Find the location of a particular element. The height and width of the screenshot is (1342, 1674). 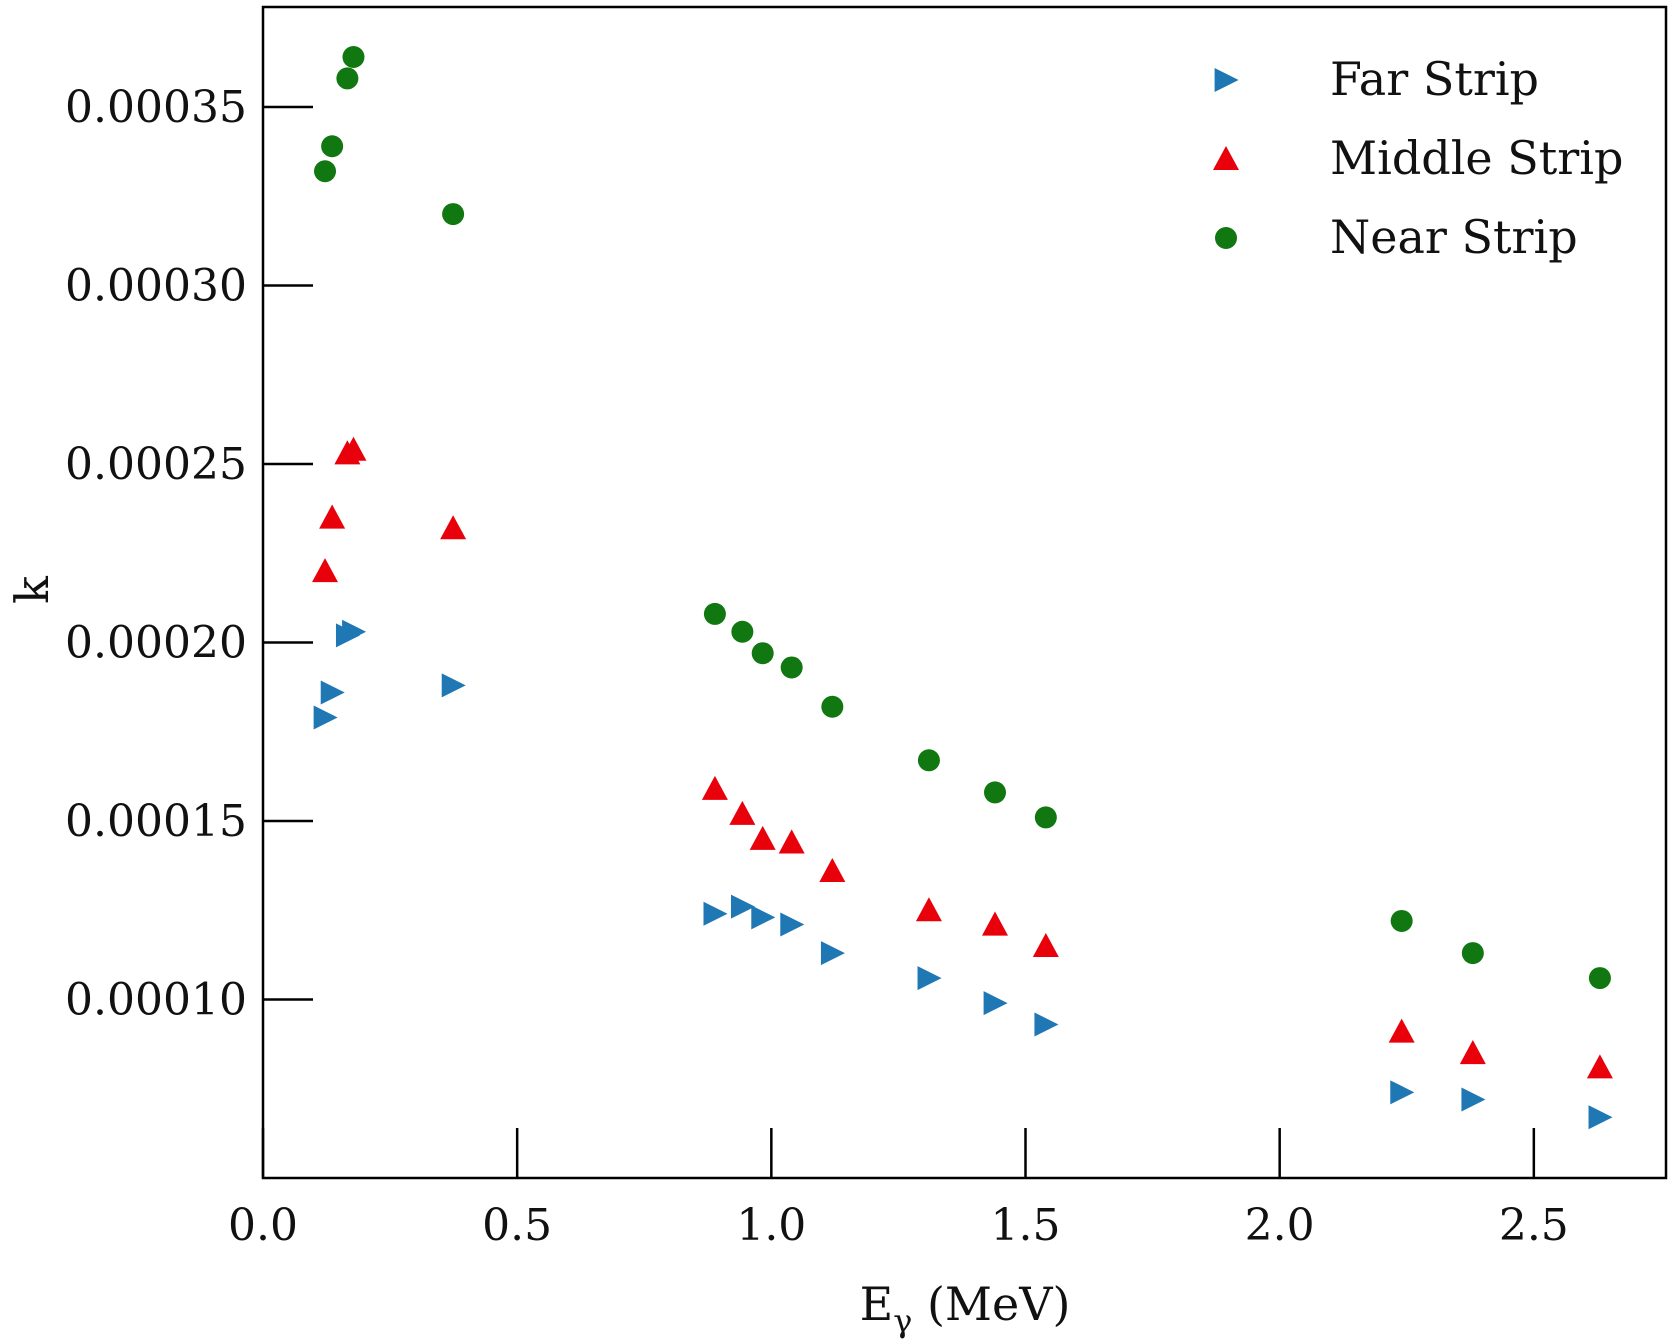

legend-marker-near-strip is located at coordinates (1226, 238).